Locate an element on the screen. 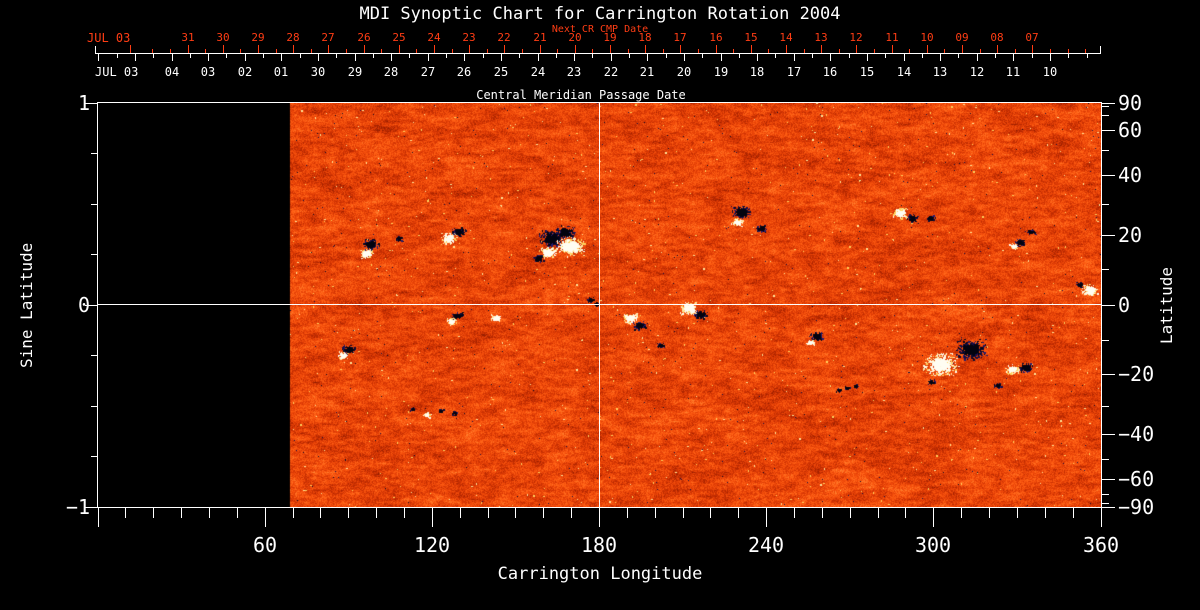 The image size is (1200, 610). next-cr-cmp-date-label: Next CR CMP Date is located at coordinates (600, 29).